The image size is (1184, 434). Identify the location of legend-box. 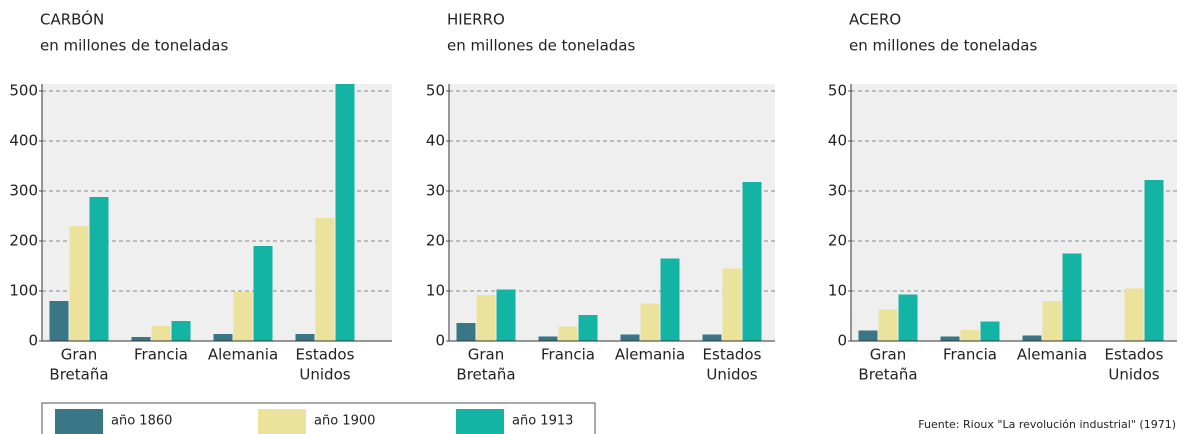
(318, 418).